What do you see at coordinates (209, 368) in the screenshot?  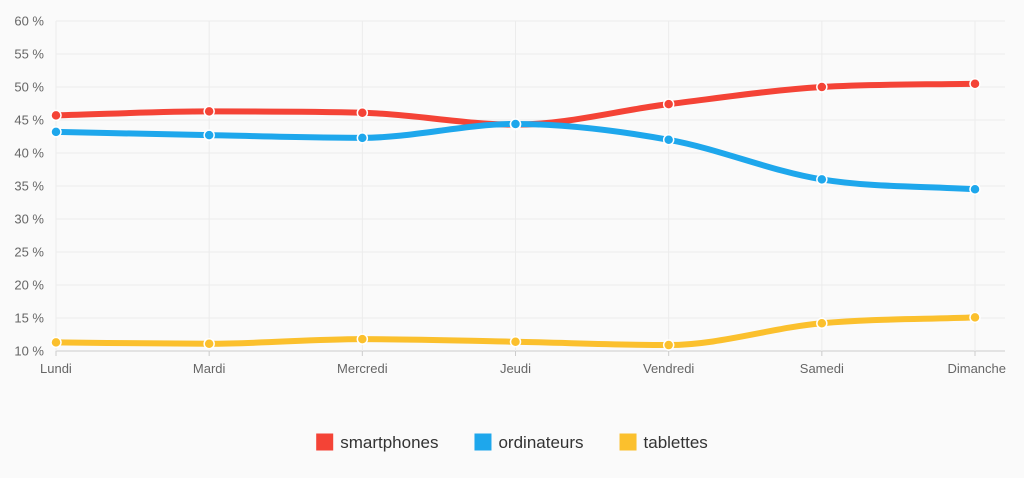 I see `x-tick-label: Mardi` at bounding box center [209, 368].